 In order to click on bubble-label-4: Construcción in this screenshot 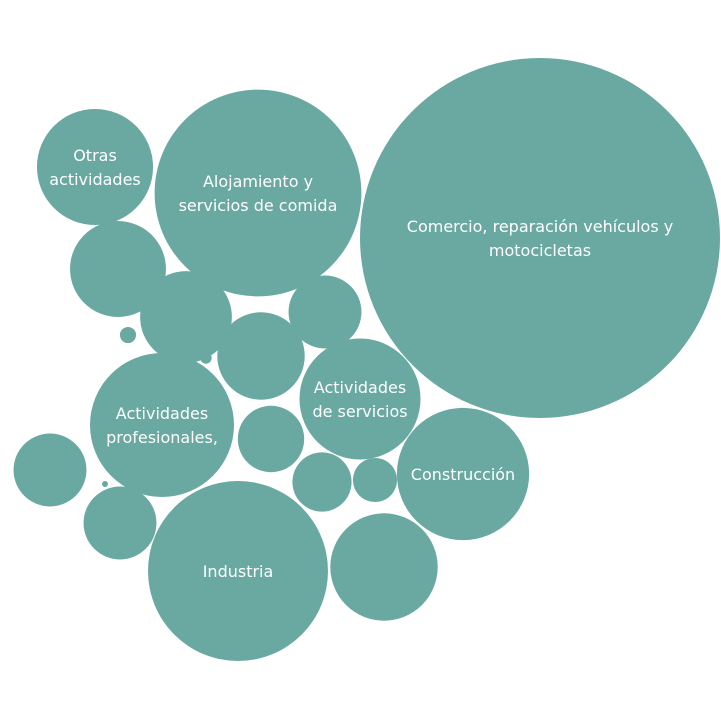, I will do `click(463, 474)`.